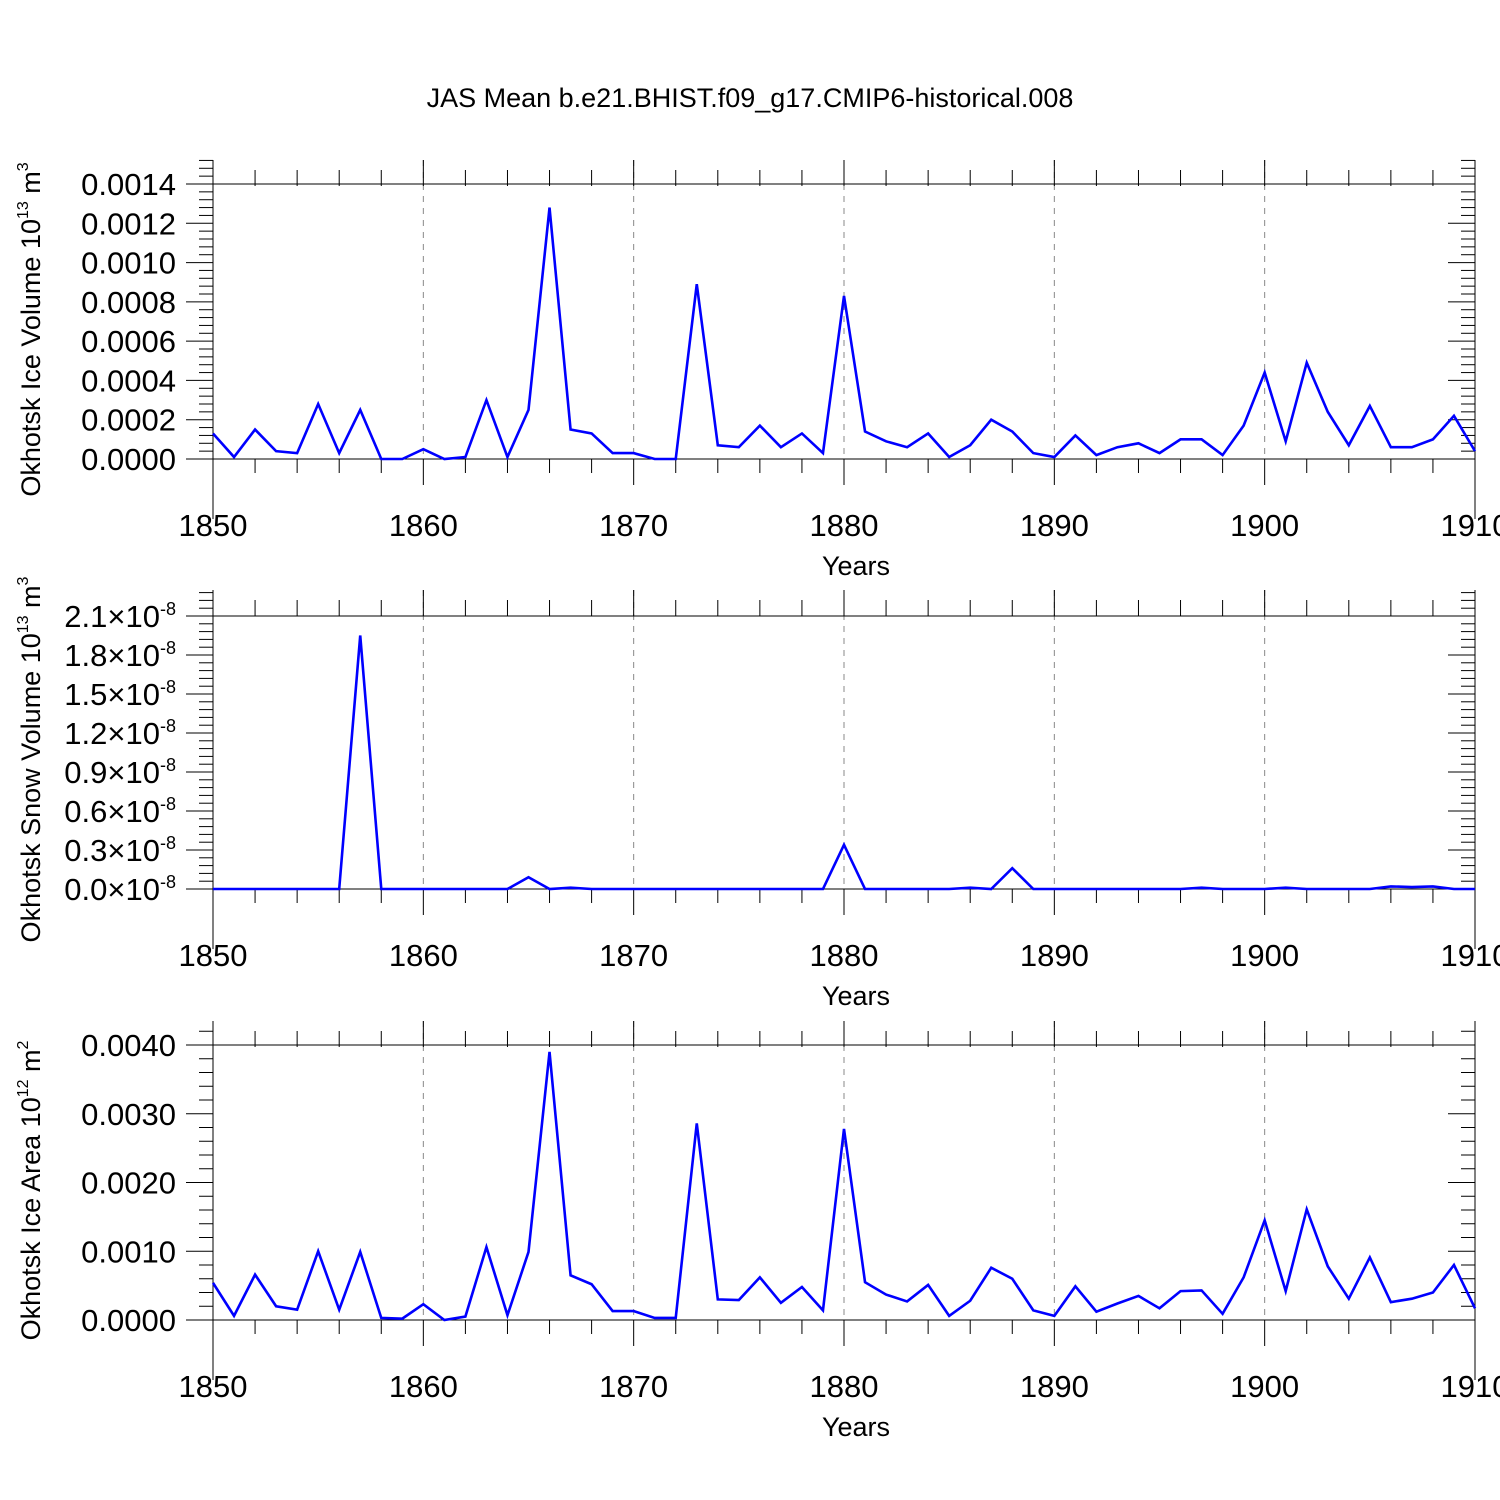 Image resolution: width=1500 pixels, height=1500 pixels. What do you see at coordinates (128, 184) in the screenshot?
I see `y-tick-label: 0.0014` at bounding box center [128, 184].